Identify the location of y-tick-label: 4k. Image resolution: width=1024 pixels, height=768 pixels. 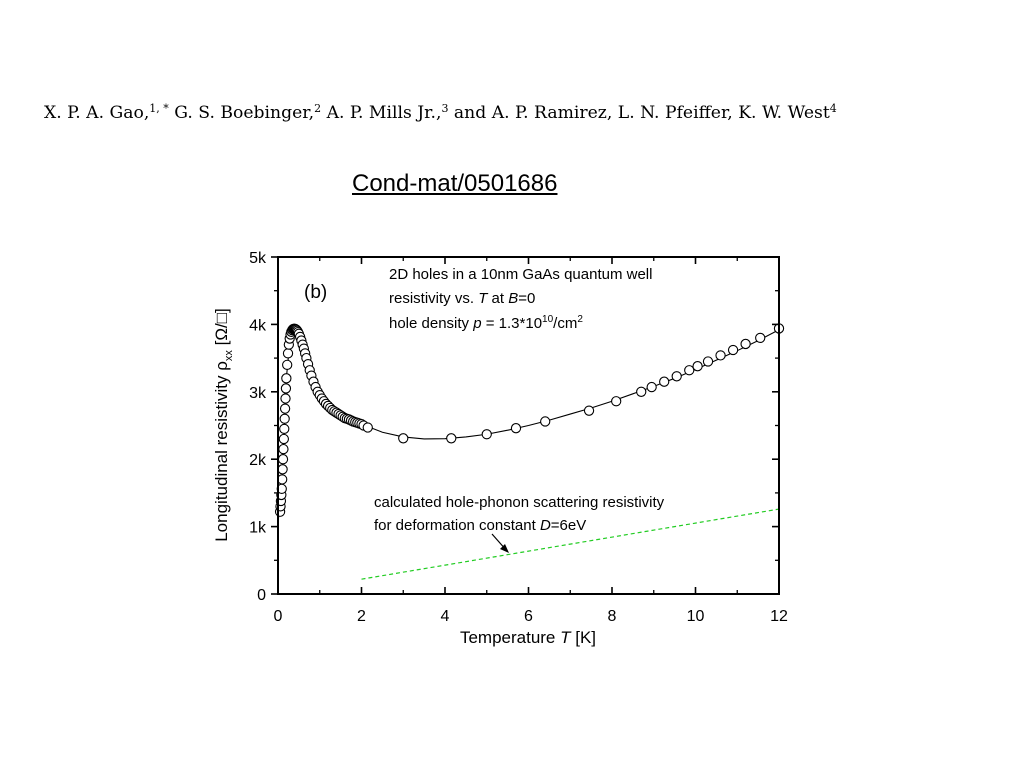
(258, 325).